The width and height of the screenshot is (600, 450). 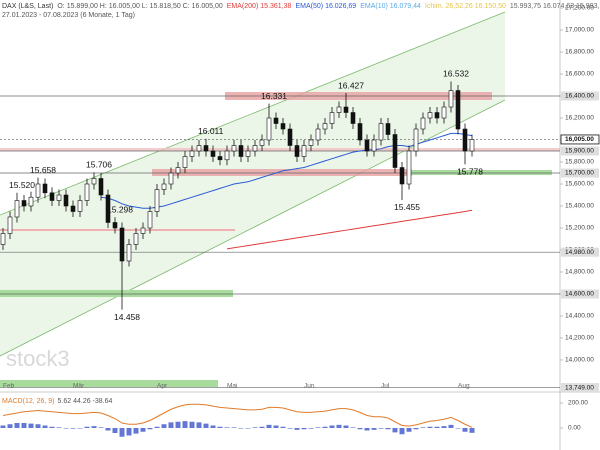 What do you see at coordinates (309, 386) in the screenshot?
I see `x-tick-label: Jun` at bounding box center [309, 386].